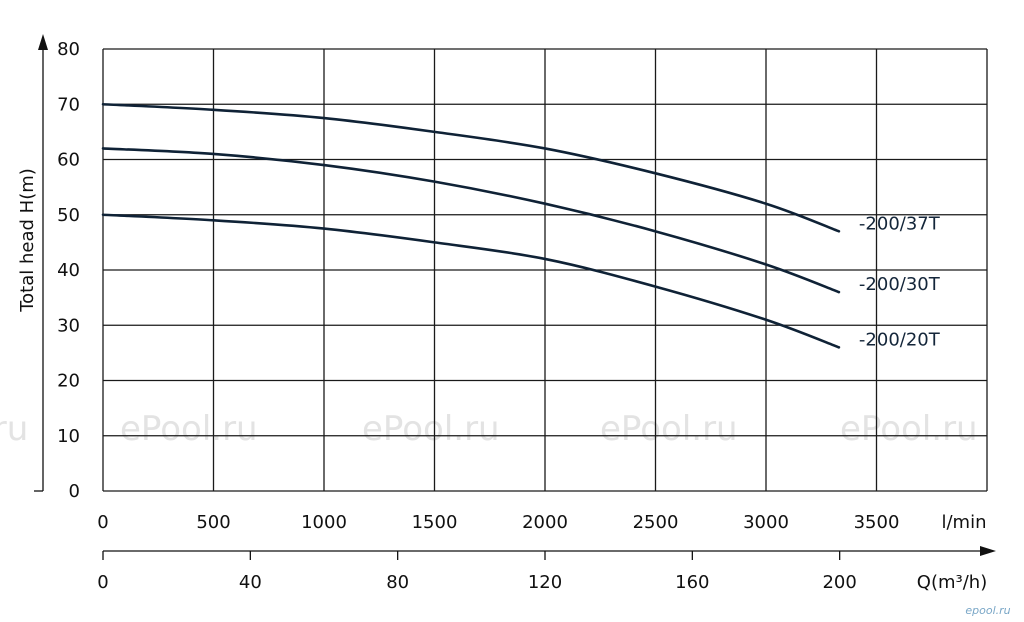 The image size is (1024, 622). What do you see at coordinates (68, 325) in the screenshot?
I see `y-tick-label: 30` at bounding box center [68, 325].